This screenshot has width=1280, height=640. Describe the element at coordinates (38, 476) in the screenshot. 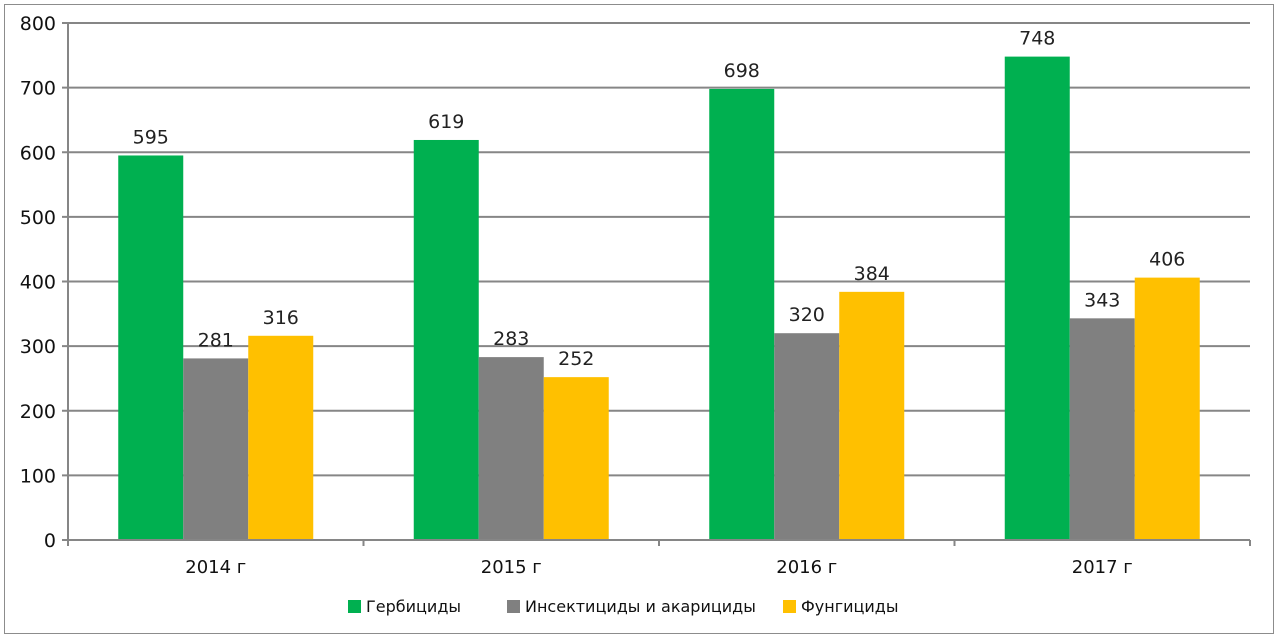

I see `y-tick-label: 100` at that location.